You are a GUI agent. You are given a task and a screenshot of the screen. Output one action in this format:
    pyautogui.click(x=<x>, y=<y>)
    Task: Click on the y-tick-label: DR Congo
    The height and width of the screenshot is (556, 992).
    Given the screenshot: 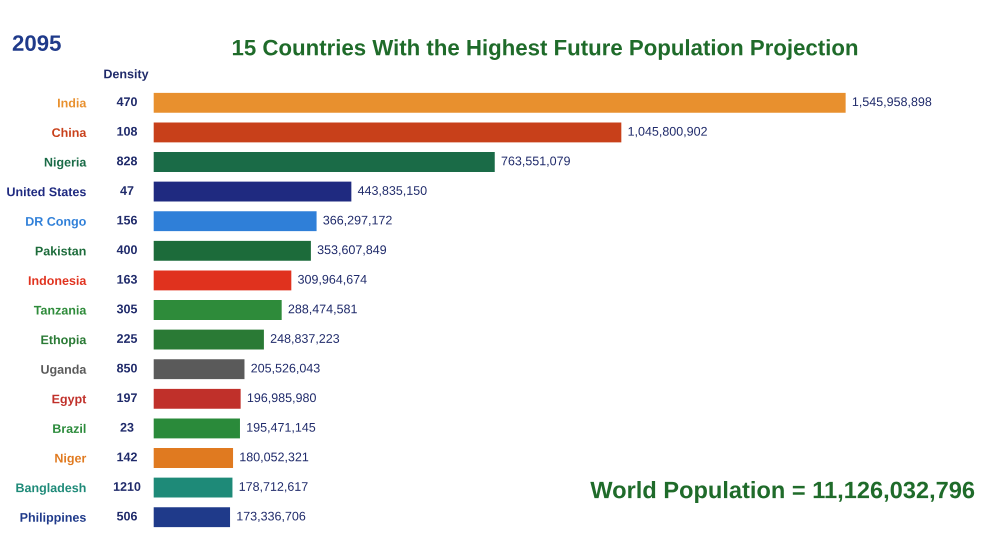 What is the action you would take?
    pyautogui.click(x=56, y=222)
    